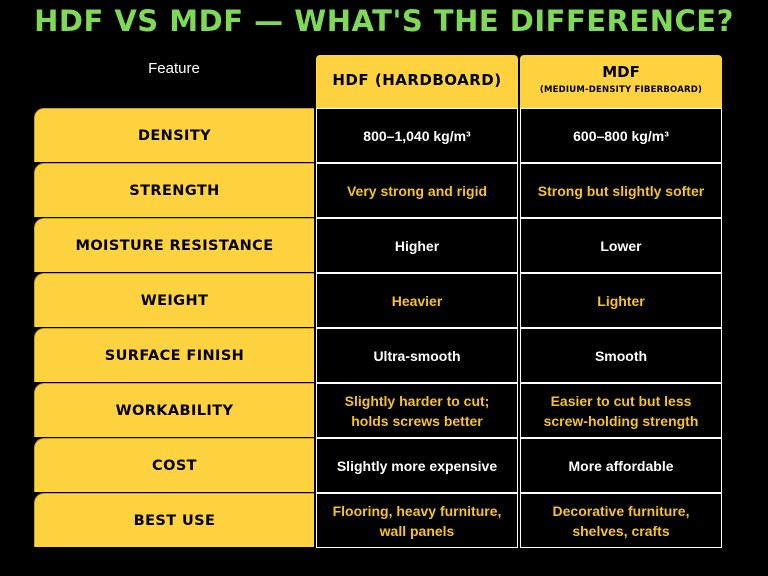 The image size is (768, 576). I want to click on hdf-header-label: HDF (HARDBOARD), so click(417, 80).